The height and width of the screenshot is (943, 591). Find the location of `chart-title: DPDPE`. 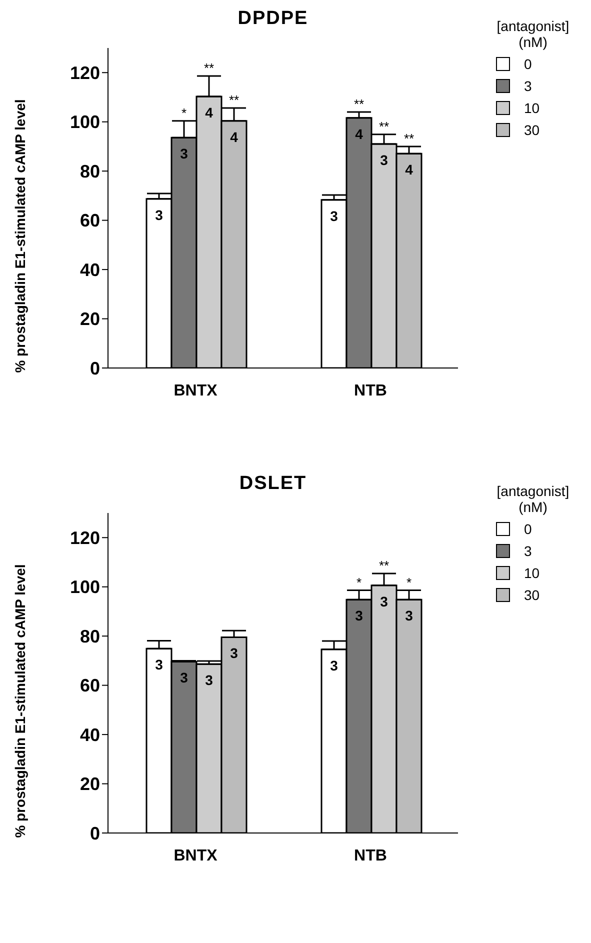

chart-title: DPDPE is located at coordinates (273, 19).